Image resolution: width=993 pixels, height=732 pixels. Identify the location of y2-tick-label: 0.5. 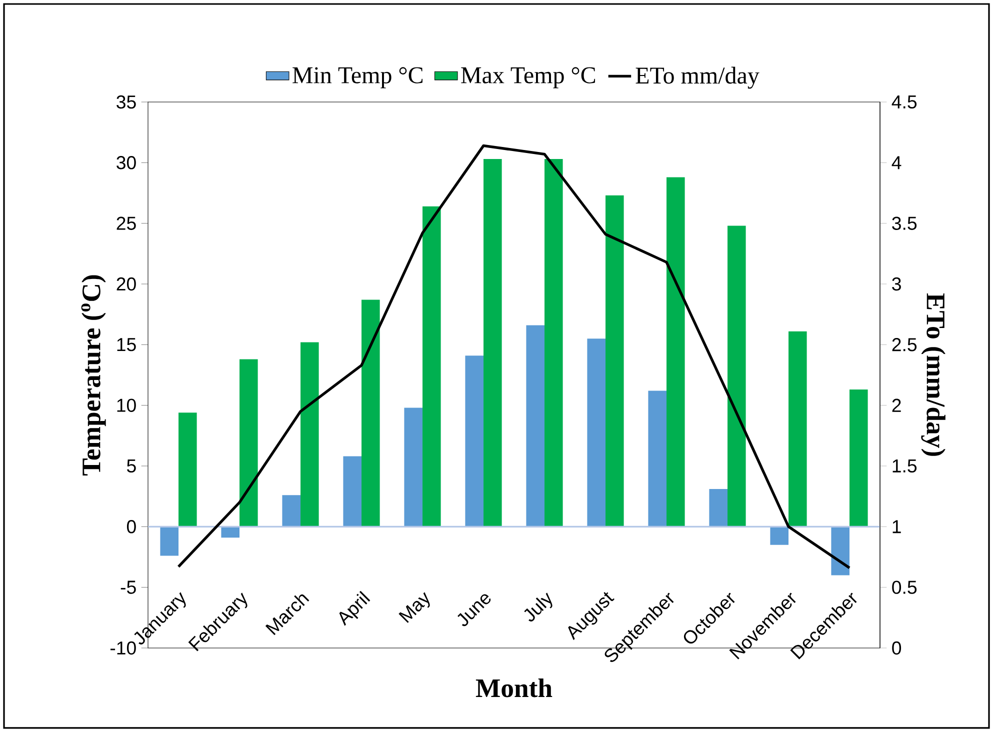
(904, 587).